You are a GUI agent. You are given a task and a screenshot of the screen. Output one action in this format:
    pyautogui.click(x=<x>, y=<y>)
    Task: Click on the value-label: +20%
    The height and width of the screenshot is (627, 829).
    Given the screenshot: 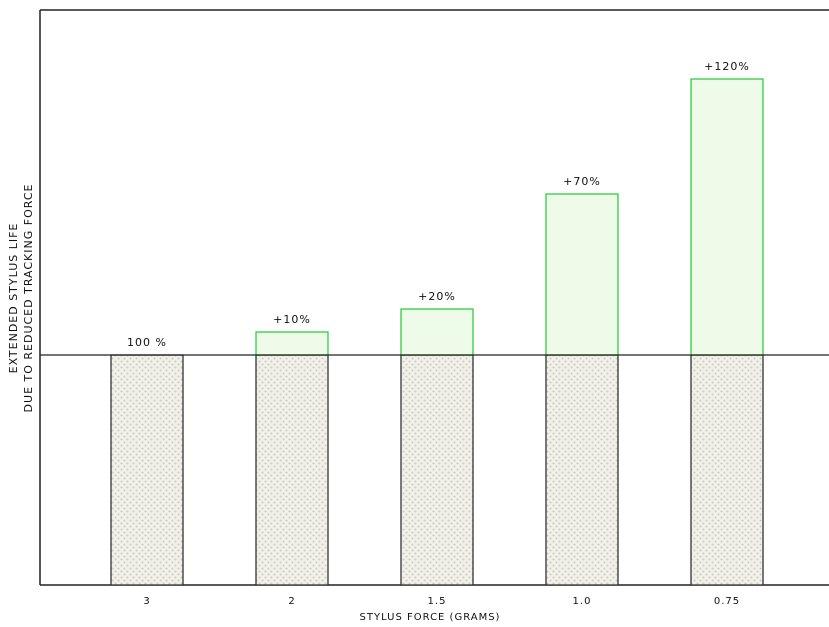 What is the action you would take?
    pyautogui.click(x=437, y=296)
    